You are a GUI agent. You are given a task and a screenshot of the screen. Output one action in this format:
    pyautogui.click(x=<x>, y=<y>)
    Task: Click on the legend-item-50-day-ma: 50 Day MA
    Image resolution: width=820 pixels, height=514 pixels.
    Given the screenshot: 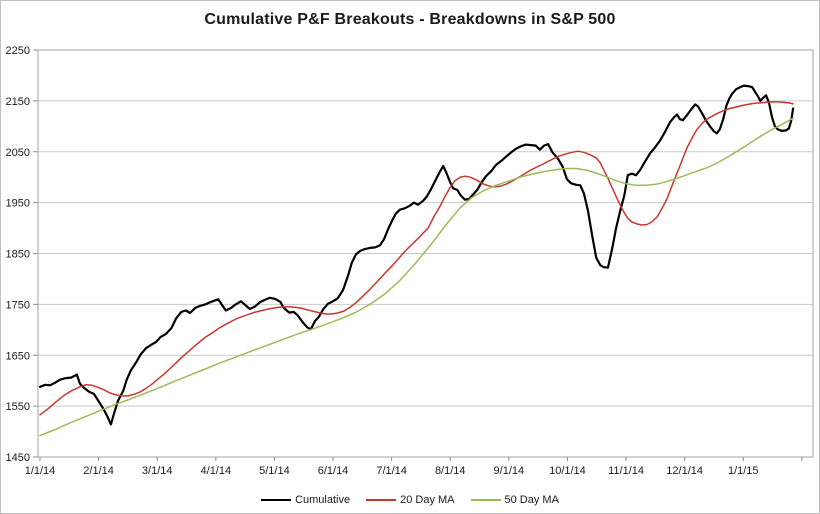 What is the action you would take?
    pyautogui.click(x=514, y=500)
    